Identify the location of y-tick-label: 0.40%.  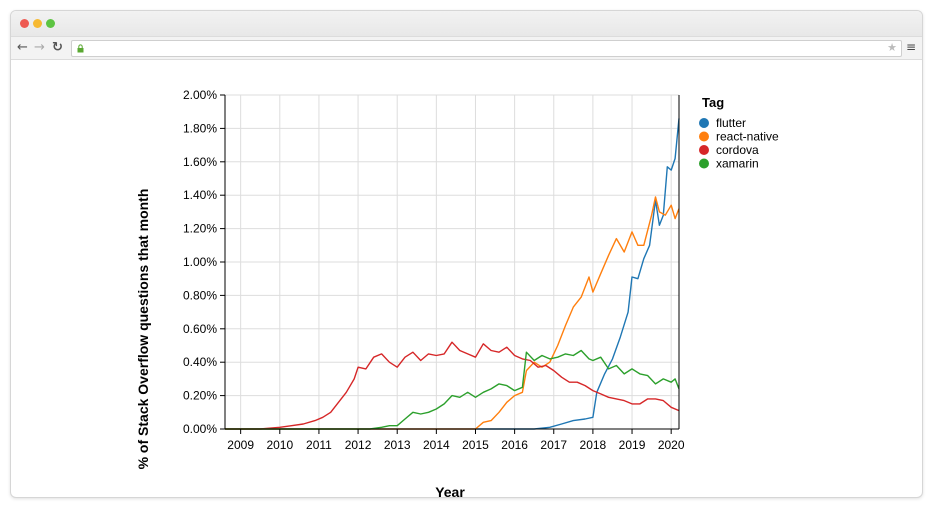
(200, 362).